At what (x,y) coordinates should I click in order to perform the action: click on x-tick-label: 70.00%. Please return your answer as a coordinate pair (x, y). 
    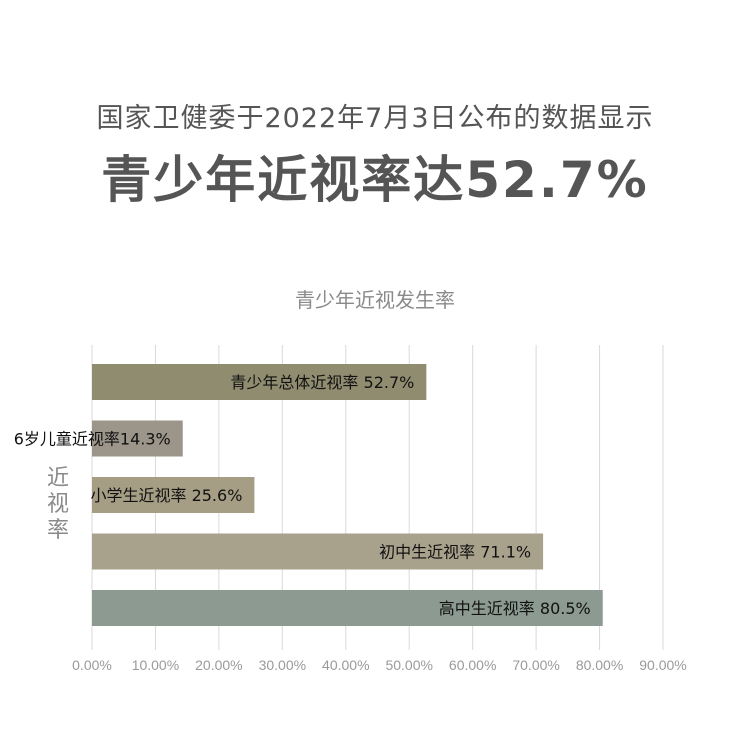
    Looking at the image, I should click on (535, 665).